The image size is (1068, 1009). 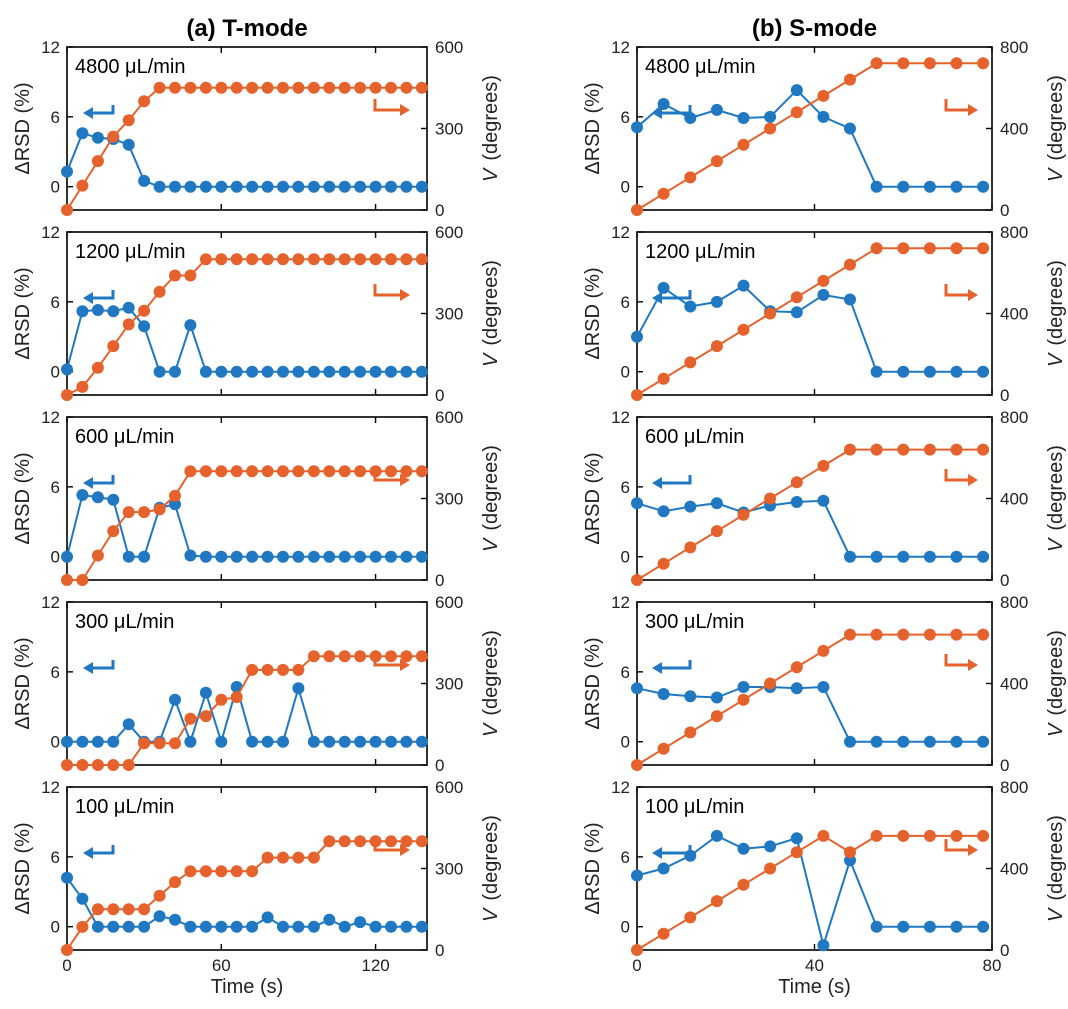 What do you see at coordinates (1004, 395) in the screenshot?
I see `y2-tick-label: 0` at bounding box center [1004, 395].